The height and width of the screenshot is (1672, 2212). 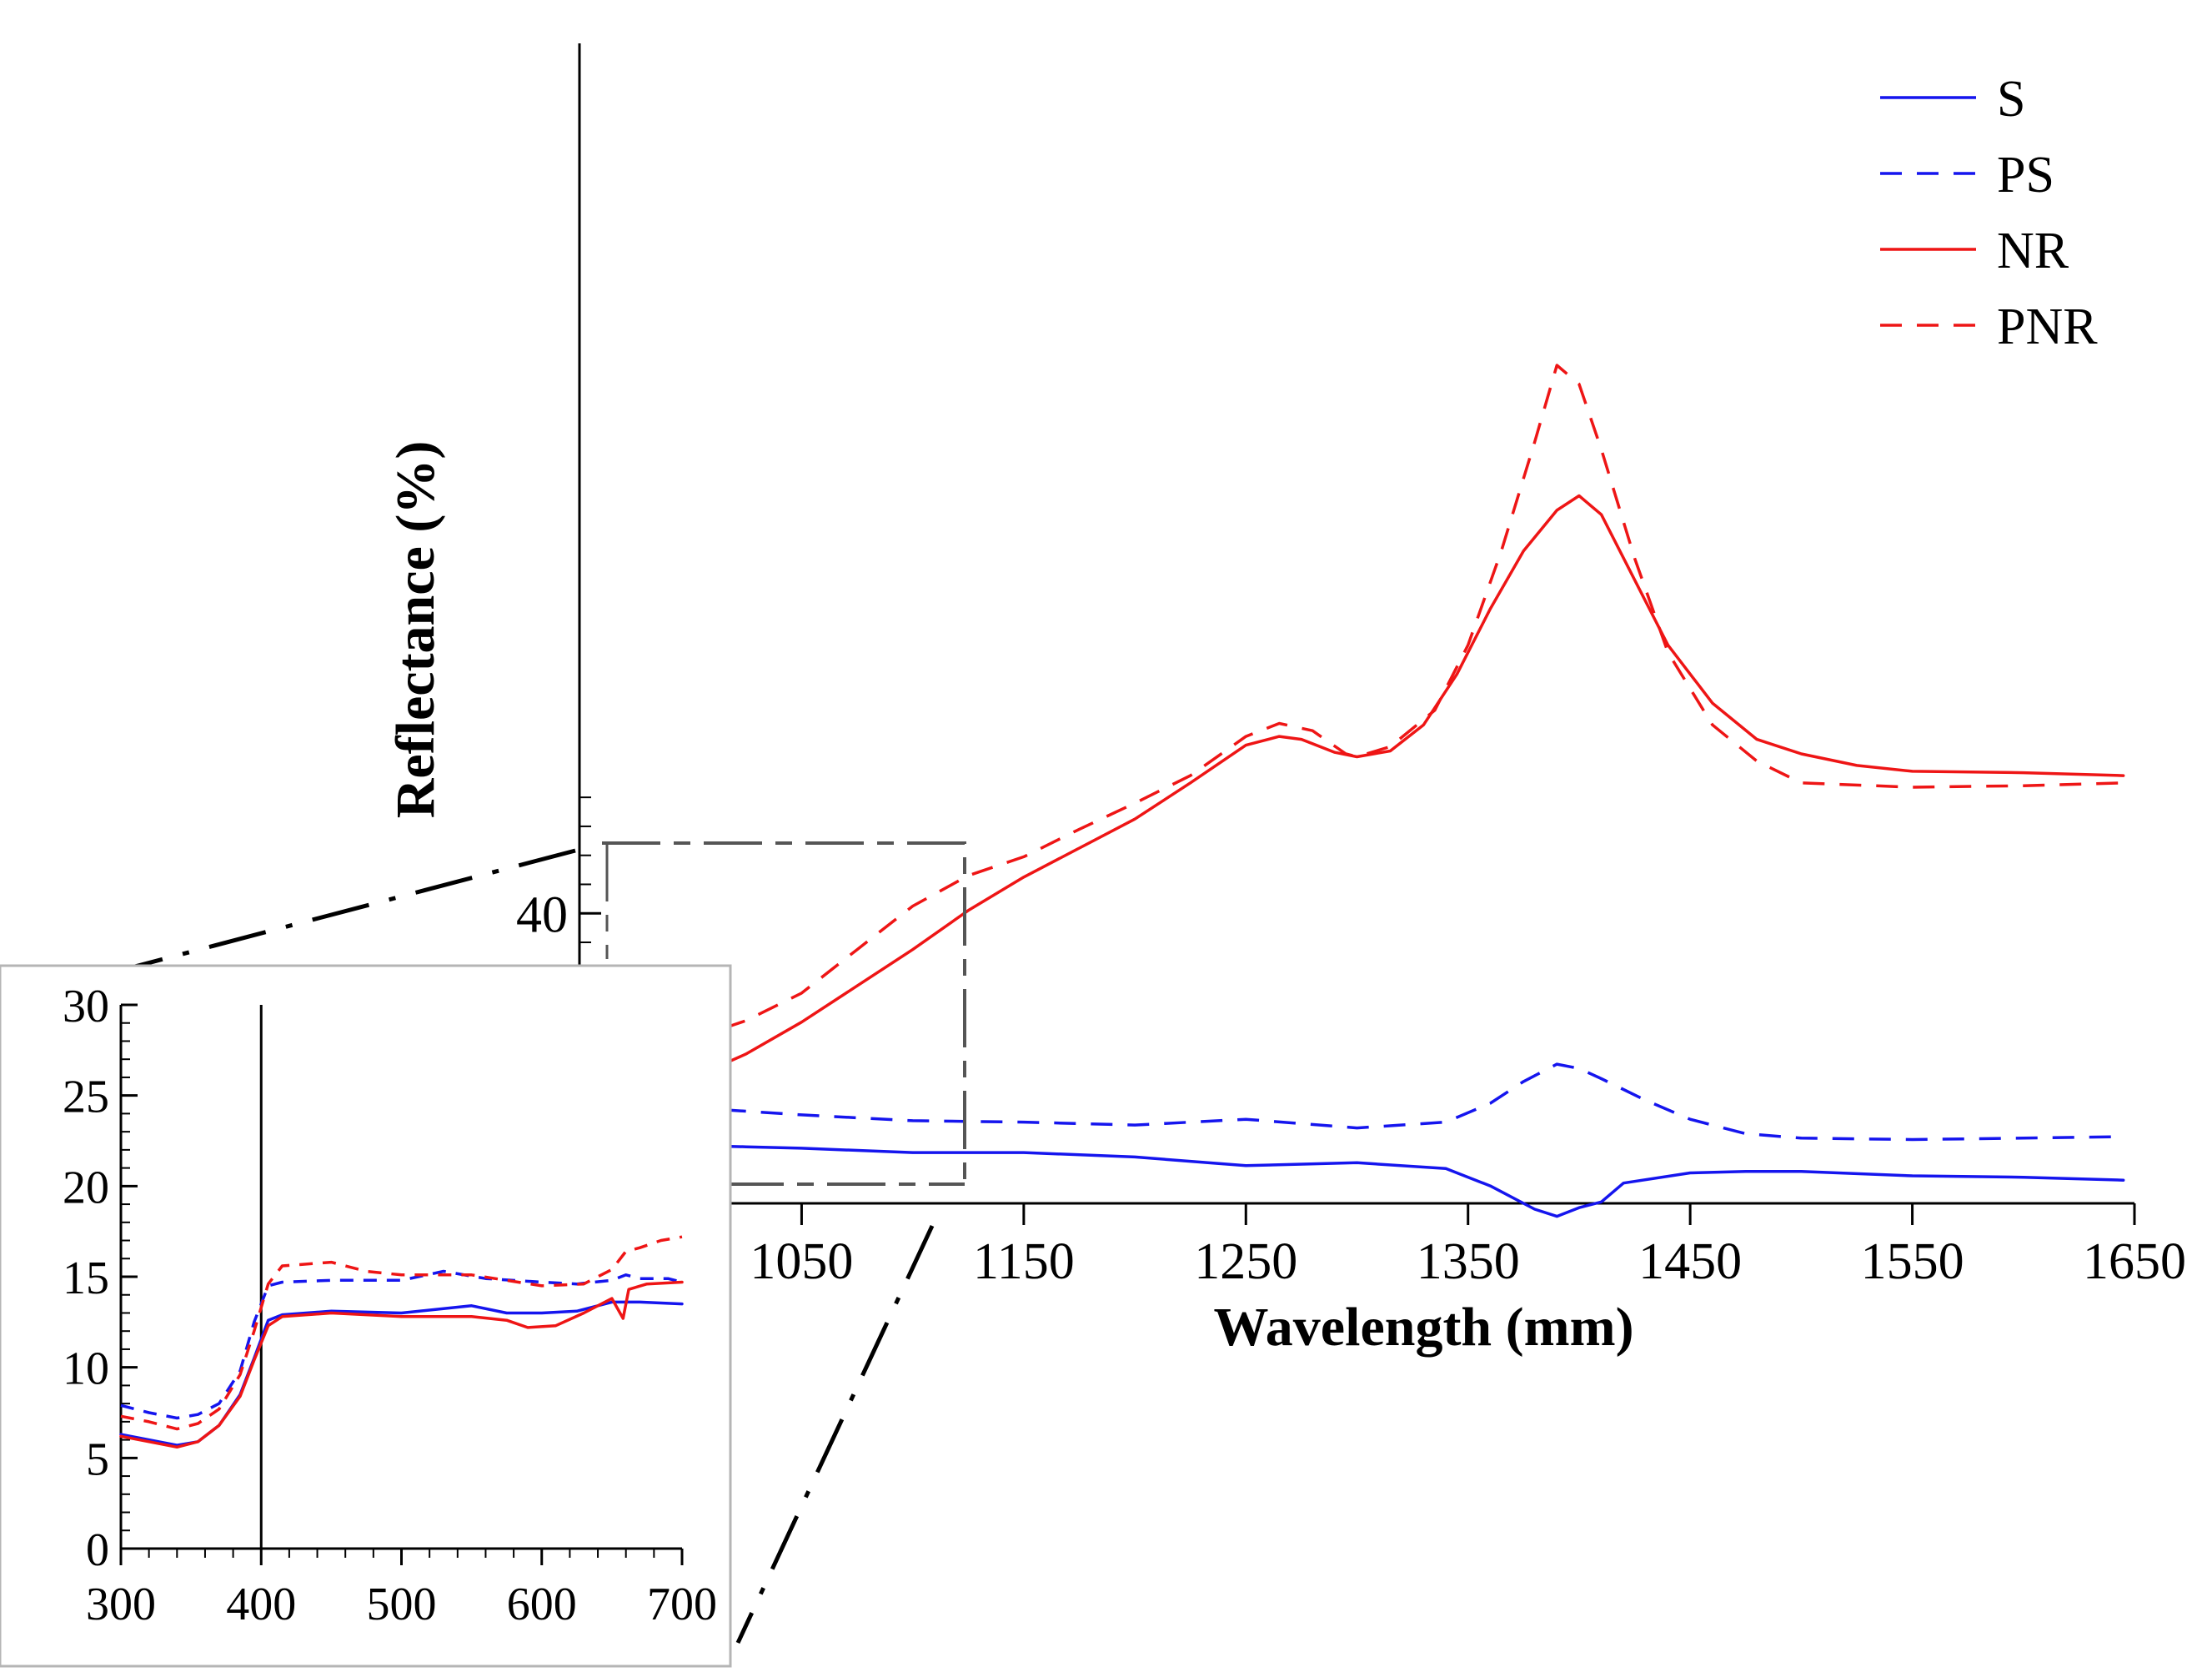 I want to click on main-y-tick-label: 40, so click(x=542, y=914).